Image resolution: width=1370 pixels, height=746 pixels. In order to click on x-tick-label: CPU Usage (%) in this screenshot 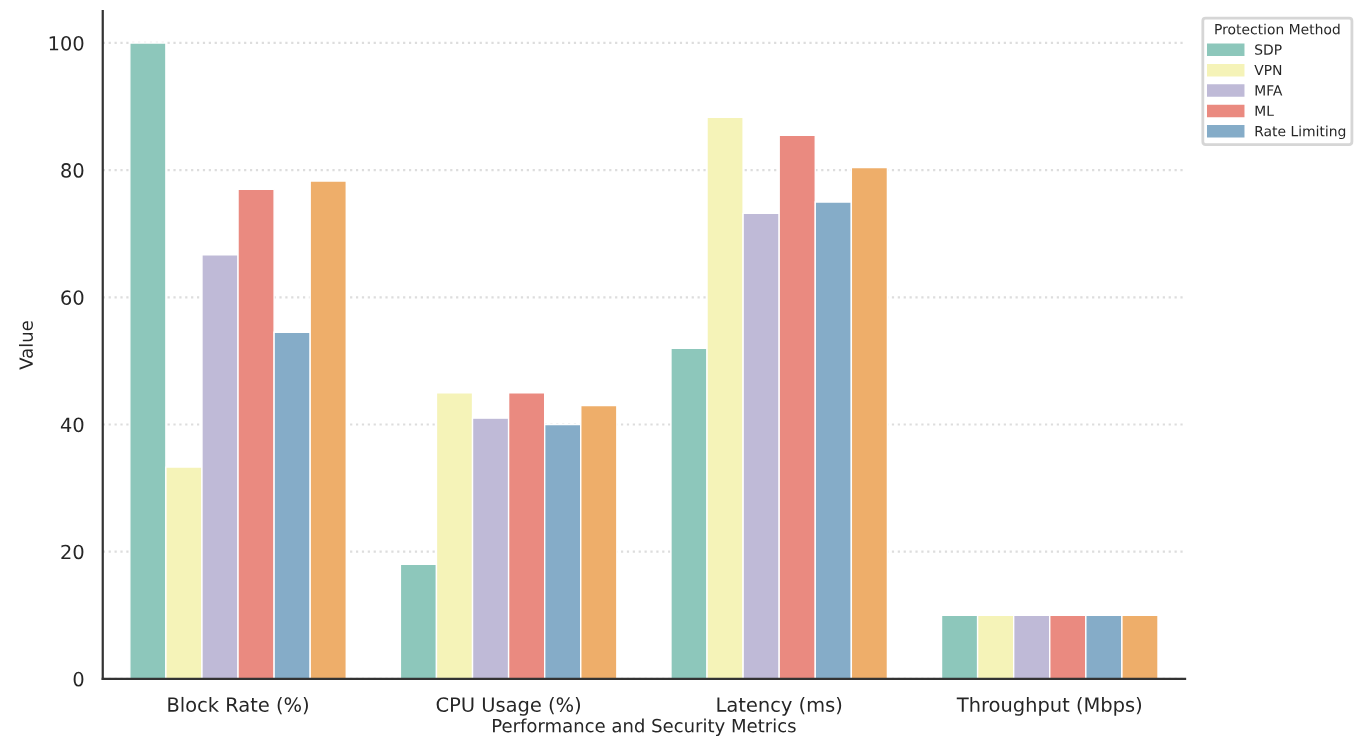, I will do `click(508, 706)`.